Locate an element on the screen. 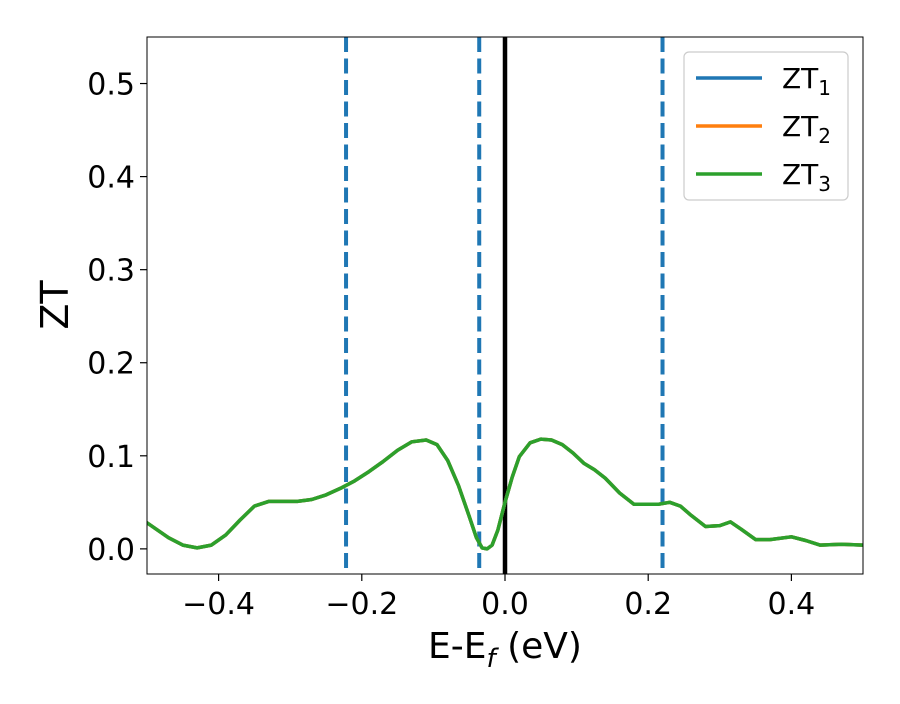  y-tick-label: 0.1 is located at coordinates (111, 457).